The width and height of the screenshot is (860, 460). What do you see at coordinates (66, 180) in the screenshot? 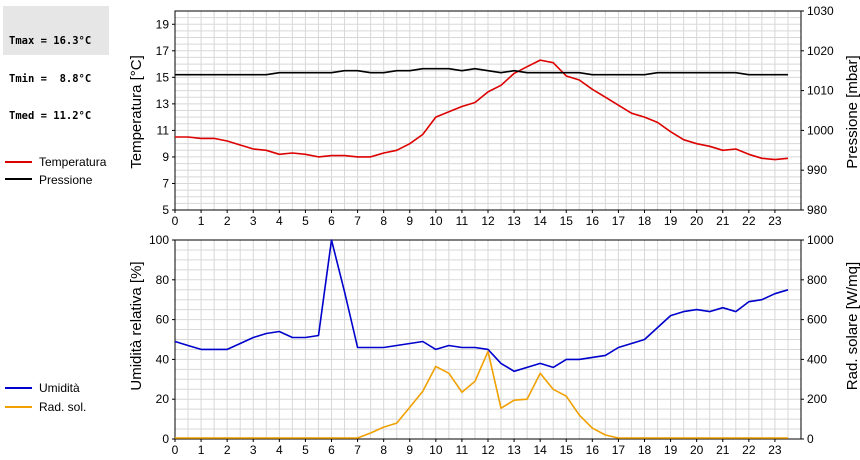
I see `legend-label-pressione: Pressione` at bounding box center [66, 180].